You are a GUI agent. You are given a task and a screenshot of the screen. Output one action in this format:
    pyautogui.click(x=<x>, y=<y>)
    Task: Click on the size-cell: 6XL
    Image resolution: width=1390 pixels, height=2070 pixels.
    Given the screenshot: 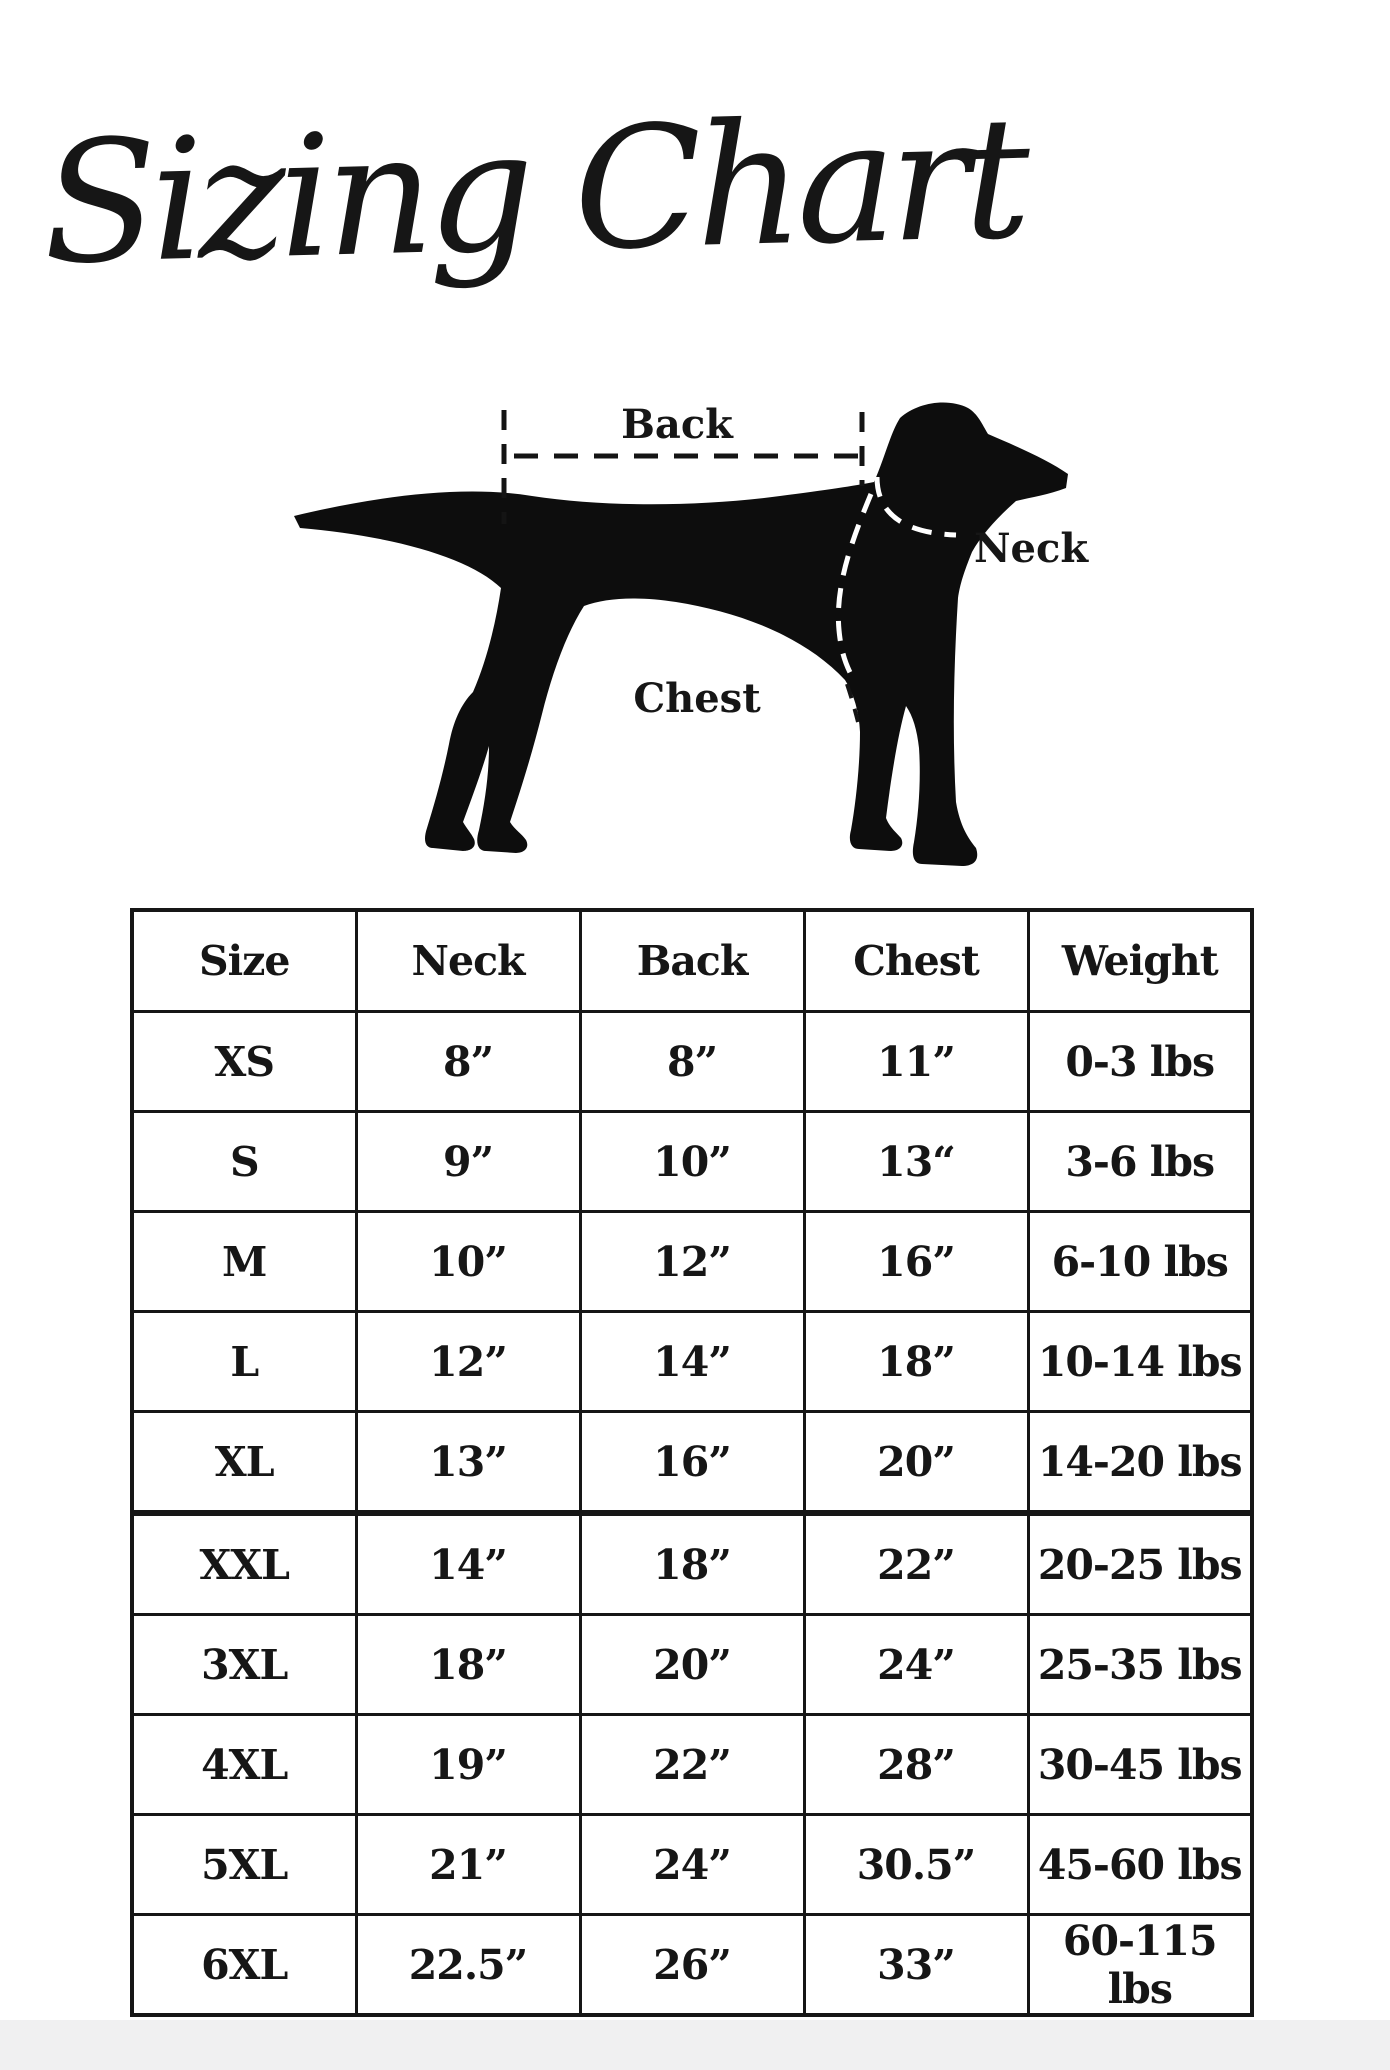 What is the action you would take?
    pyautogui.click(x=244, y=1965)
    